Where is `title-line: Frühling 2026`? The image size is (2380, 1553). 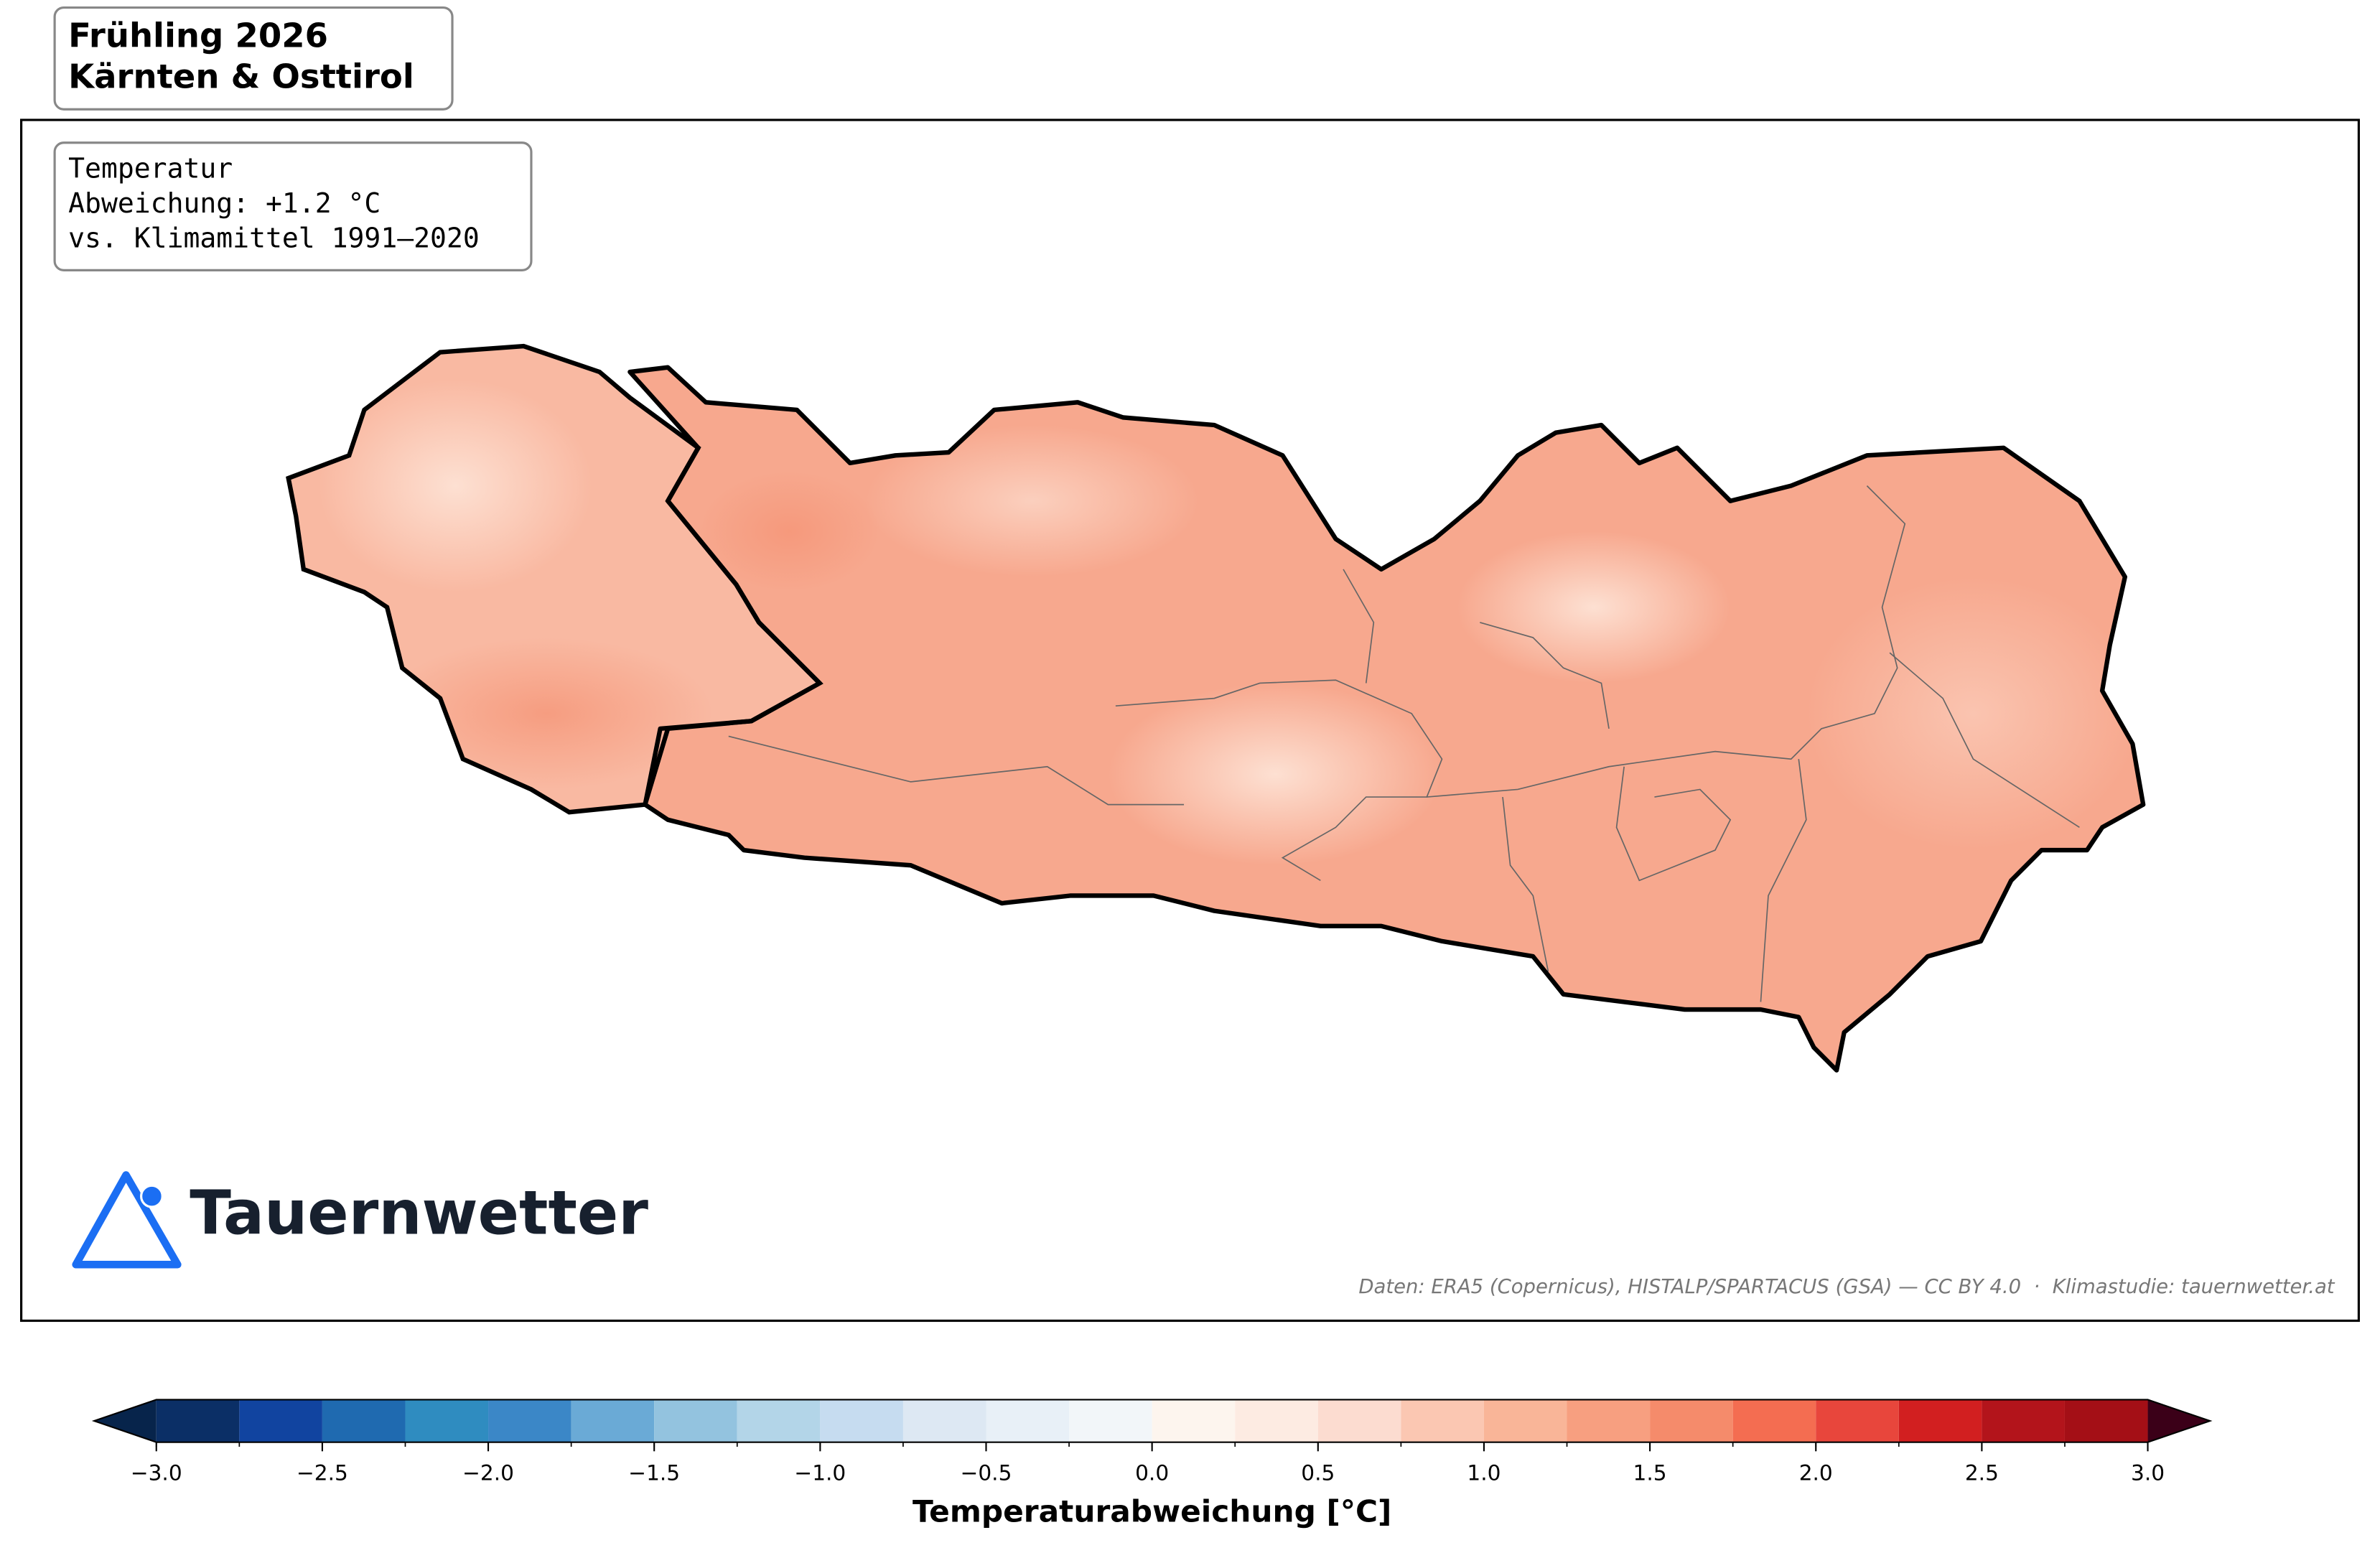 title-line: Frühling 2026 is located at coordinates (198, 35).